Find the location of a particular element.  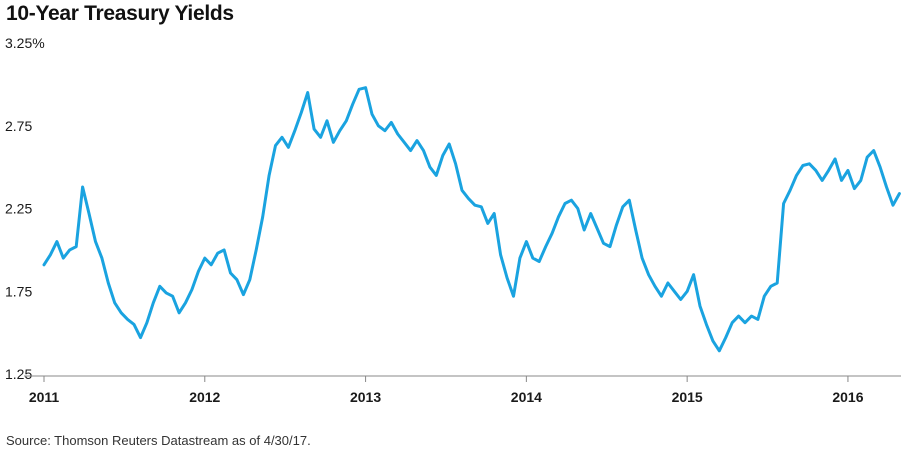

x-tick-label: 2014 is located at coordinates (526, 397).